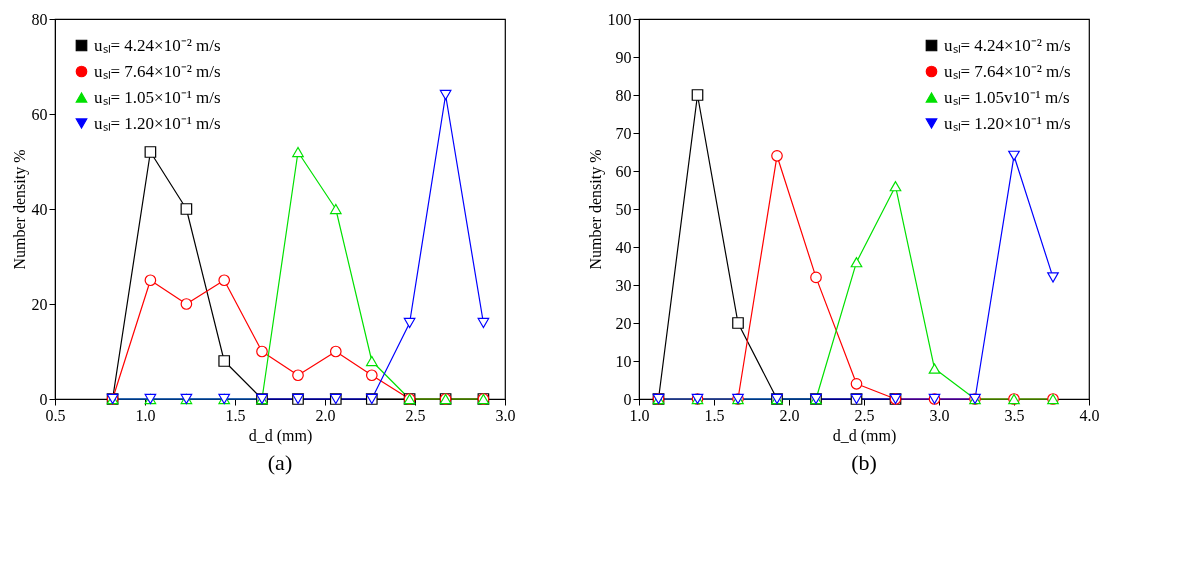 This screenshot has height=563, width=1187. I want to click on y-tick-label: 90, so click(623, 57).